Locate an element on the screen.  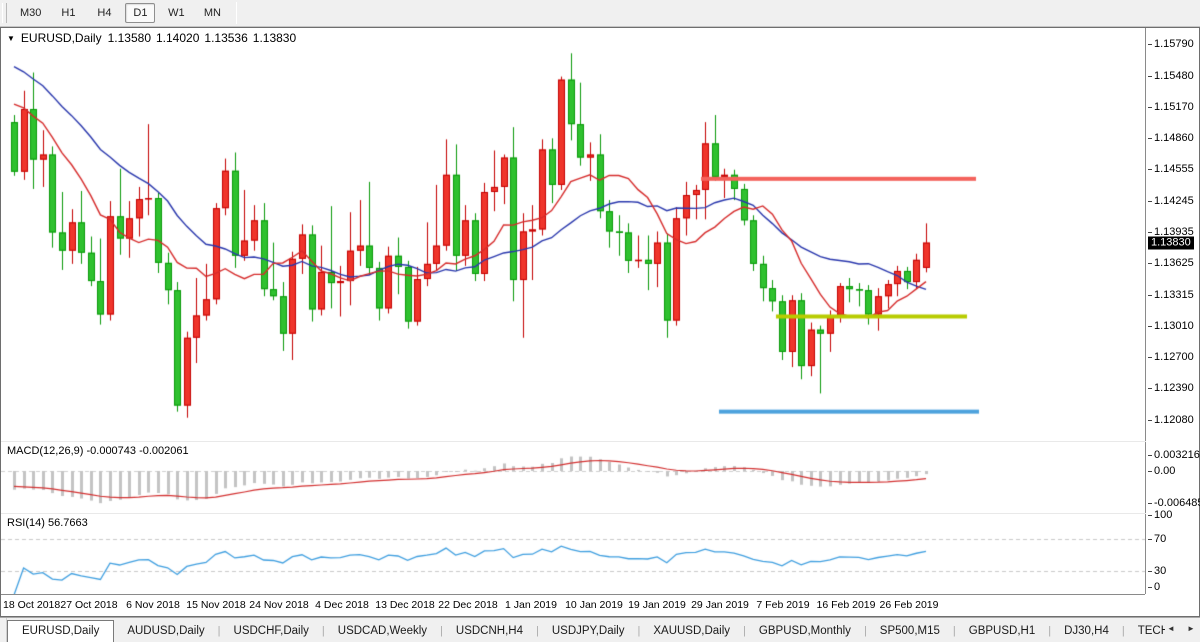
tab-scroll-buttons: ◄ ► is located at coordinates (1181, 629).